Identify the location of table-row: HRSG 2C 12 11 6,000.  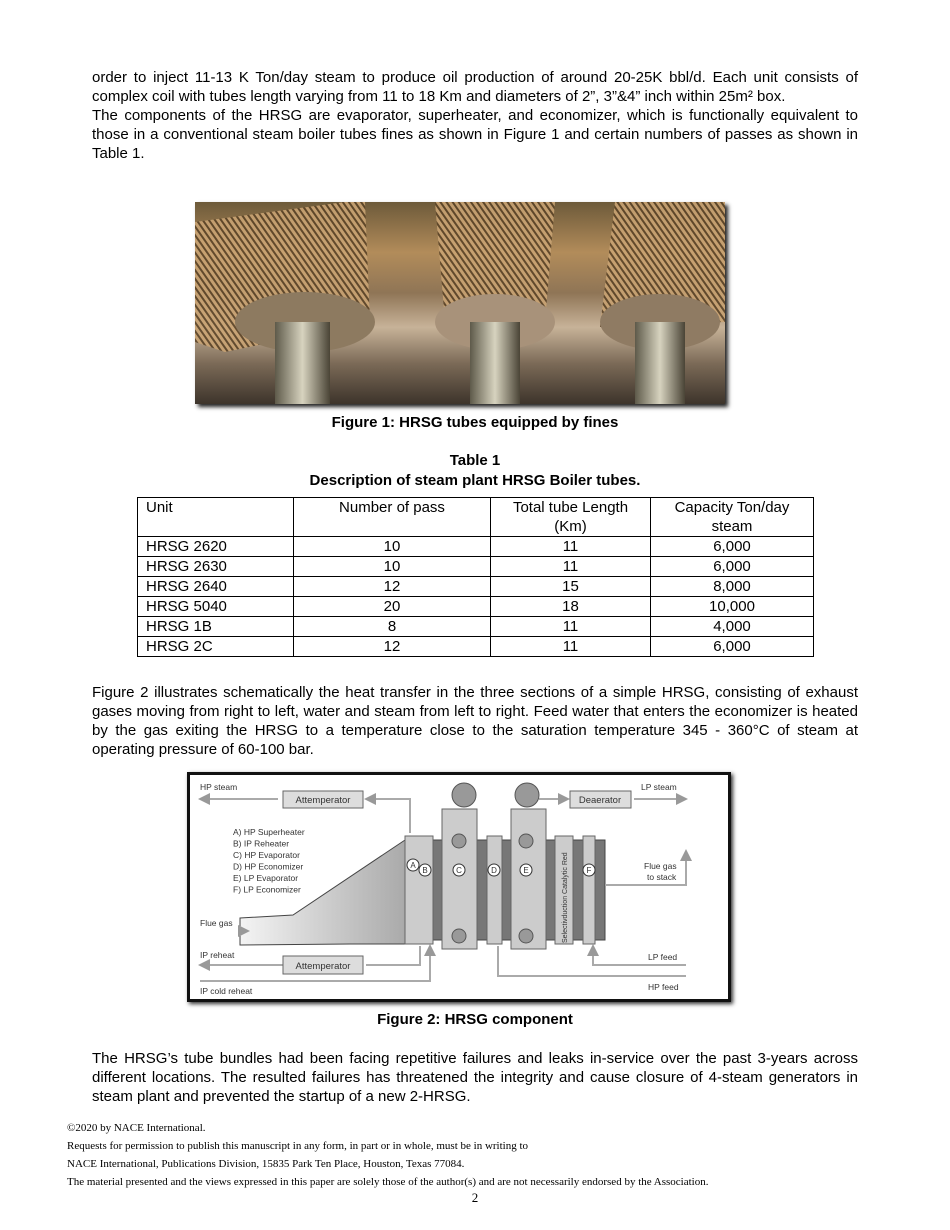
(475, 646).